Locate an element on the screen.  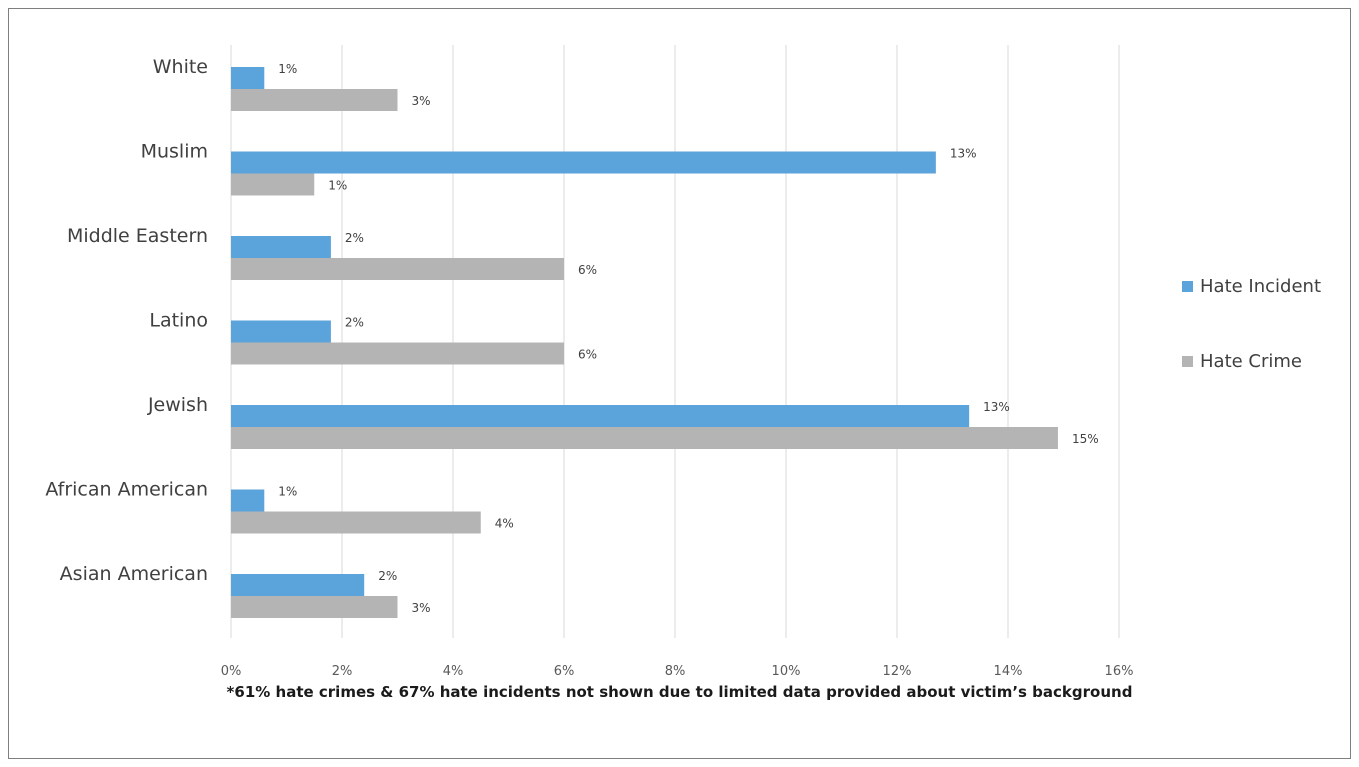
category-label: Middle Eastern is located at coordinates (137, 236).